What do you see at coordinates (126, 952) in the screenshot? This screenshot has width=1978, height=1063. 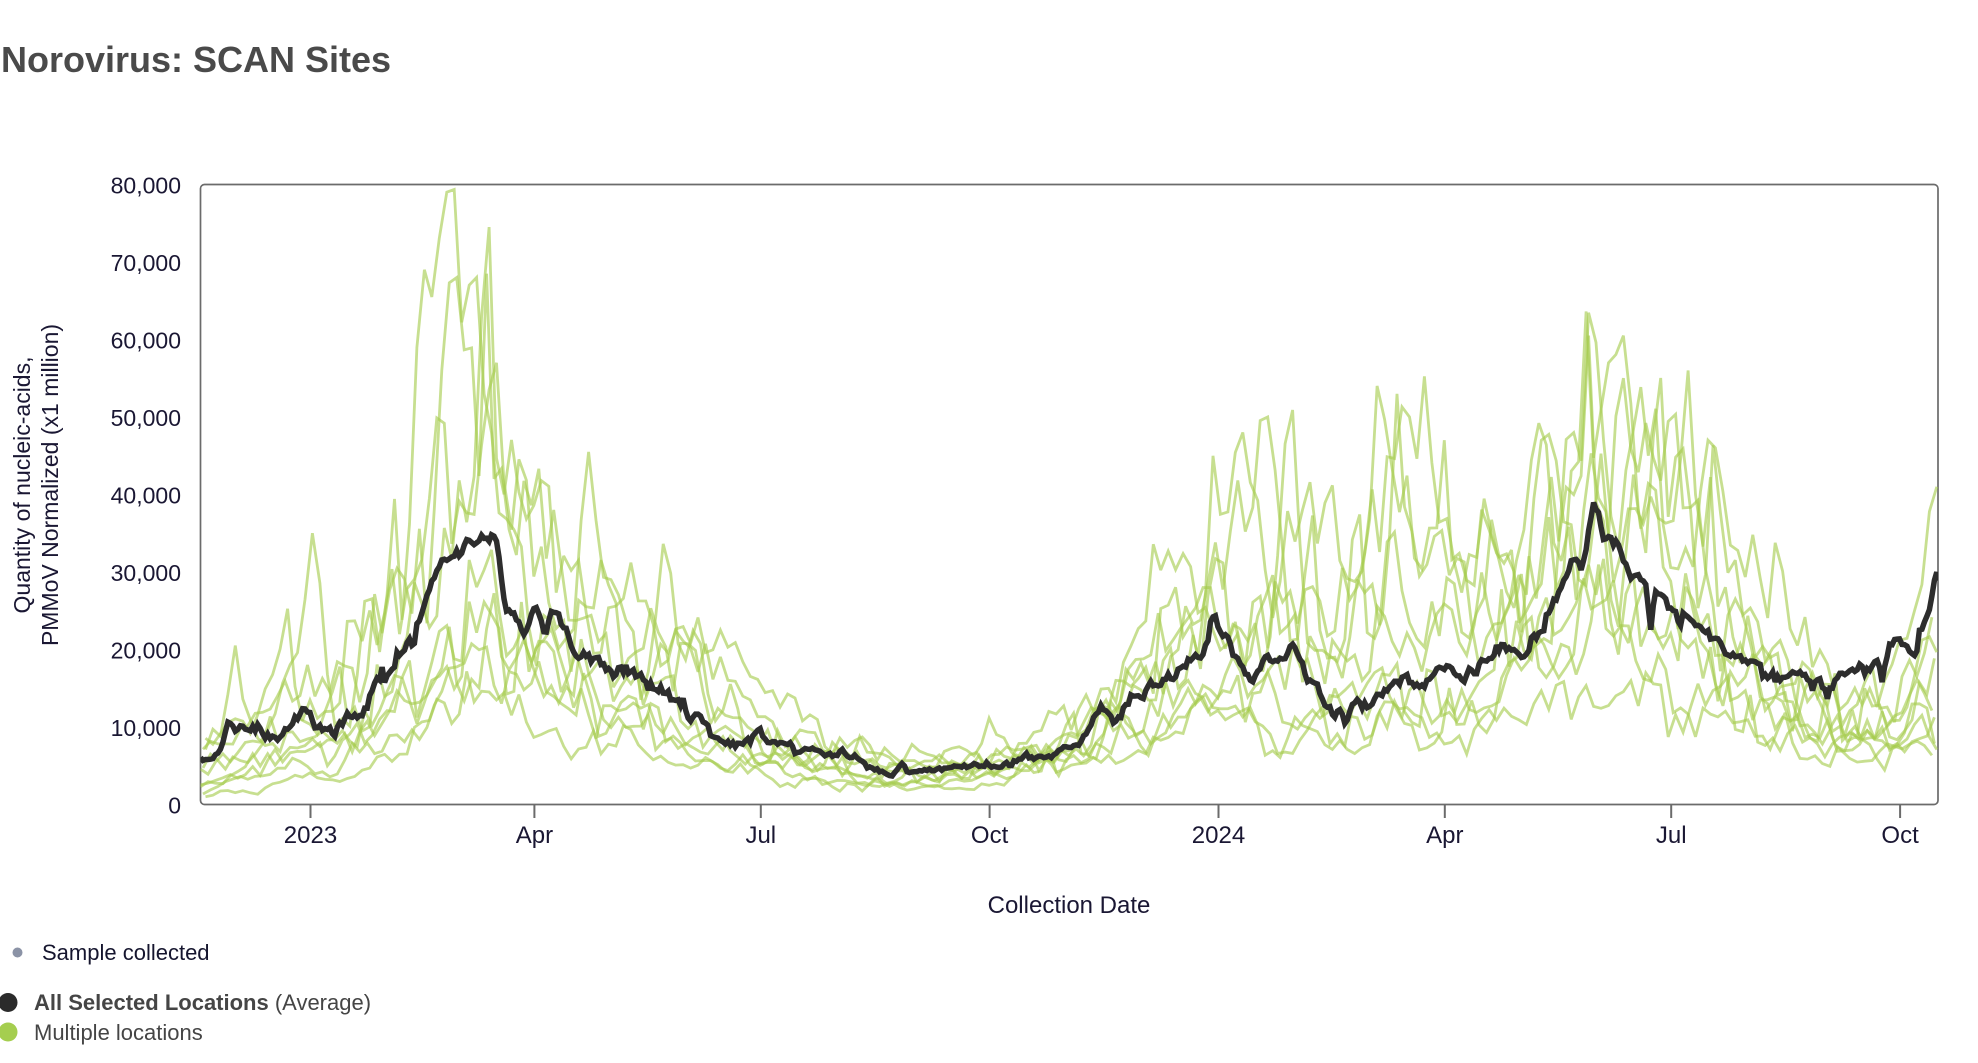 I see `svg-text: Sample collected` at bounding box center [126, 952].